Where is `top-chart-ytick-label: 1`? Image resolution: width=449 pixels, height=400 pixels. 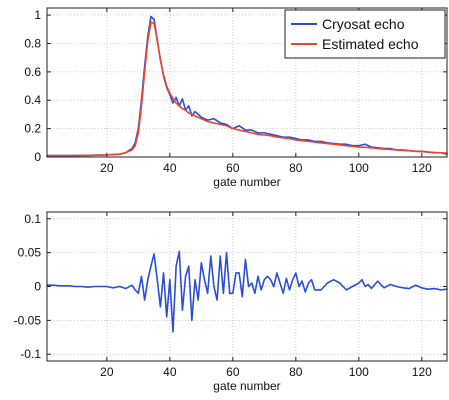 top-chart-ytick-label: 1 is located at coordinates (37, 15).